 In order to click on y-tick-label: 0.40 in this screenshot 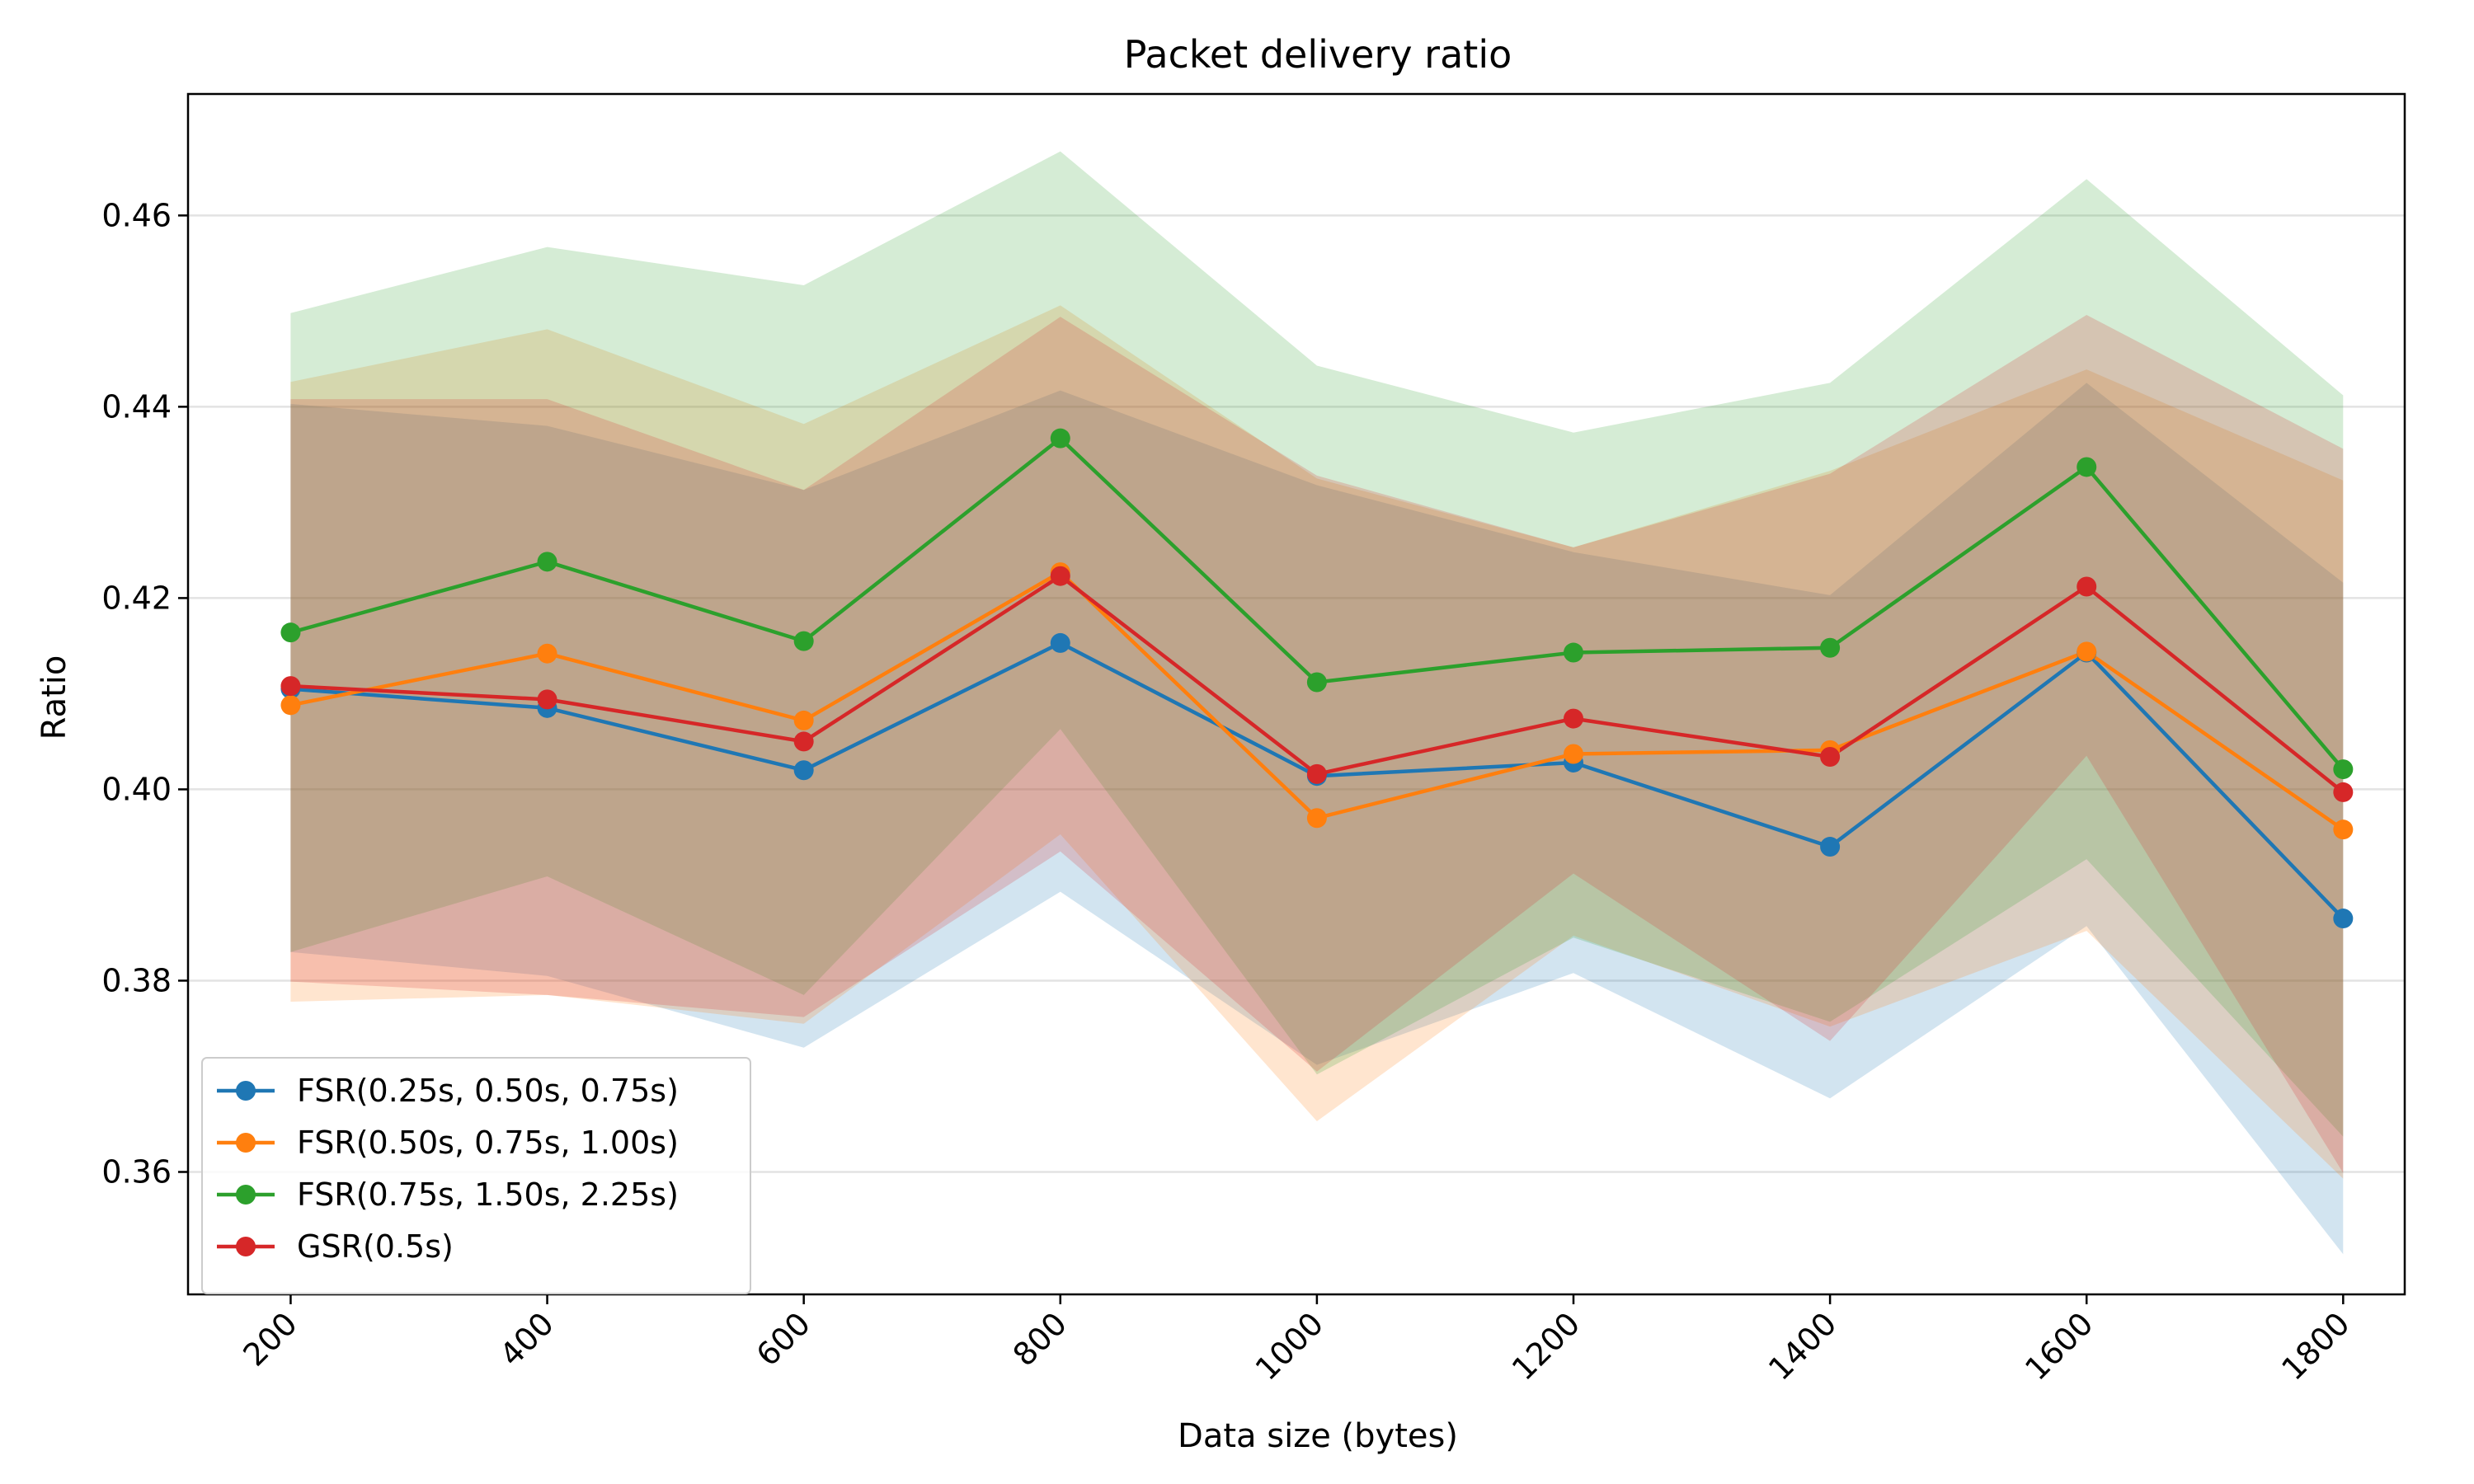, I will do `click(136, 789)`.